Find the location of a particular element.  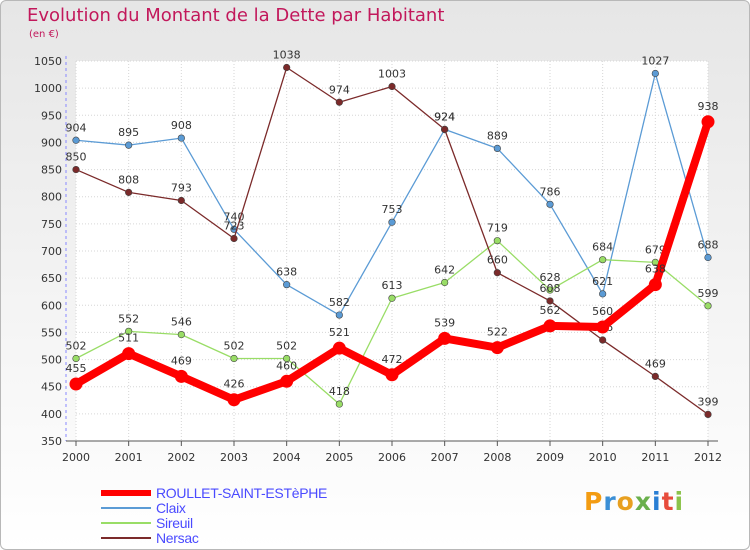

data-label-sireuil: 642 is located at coordinates (444, 269).